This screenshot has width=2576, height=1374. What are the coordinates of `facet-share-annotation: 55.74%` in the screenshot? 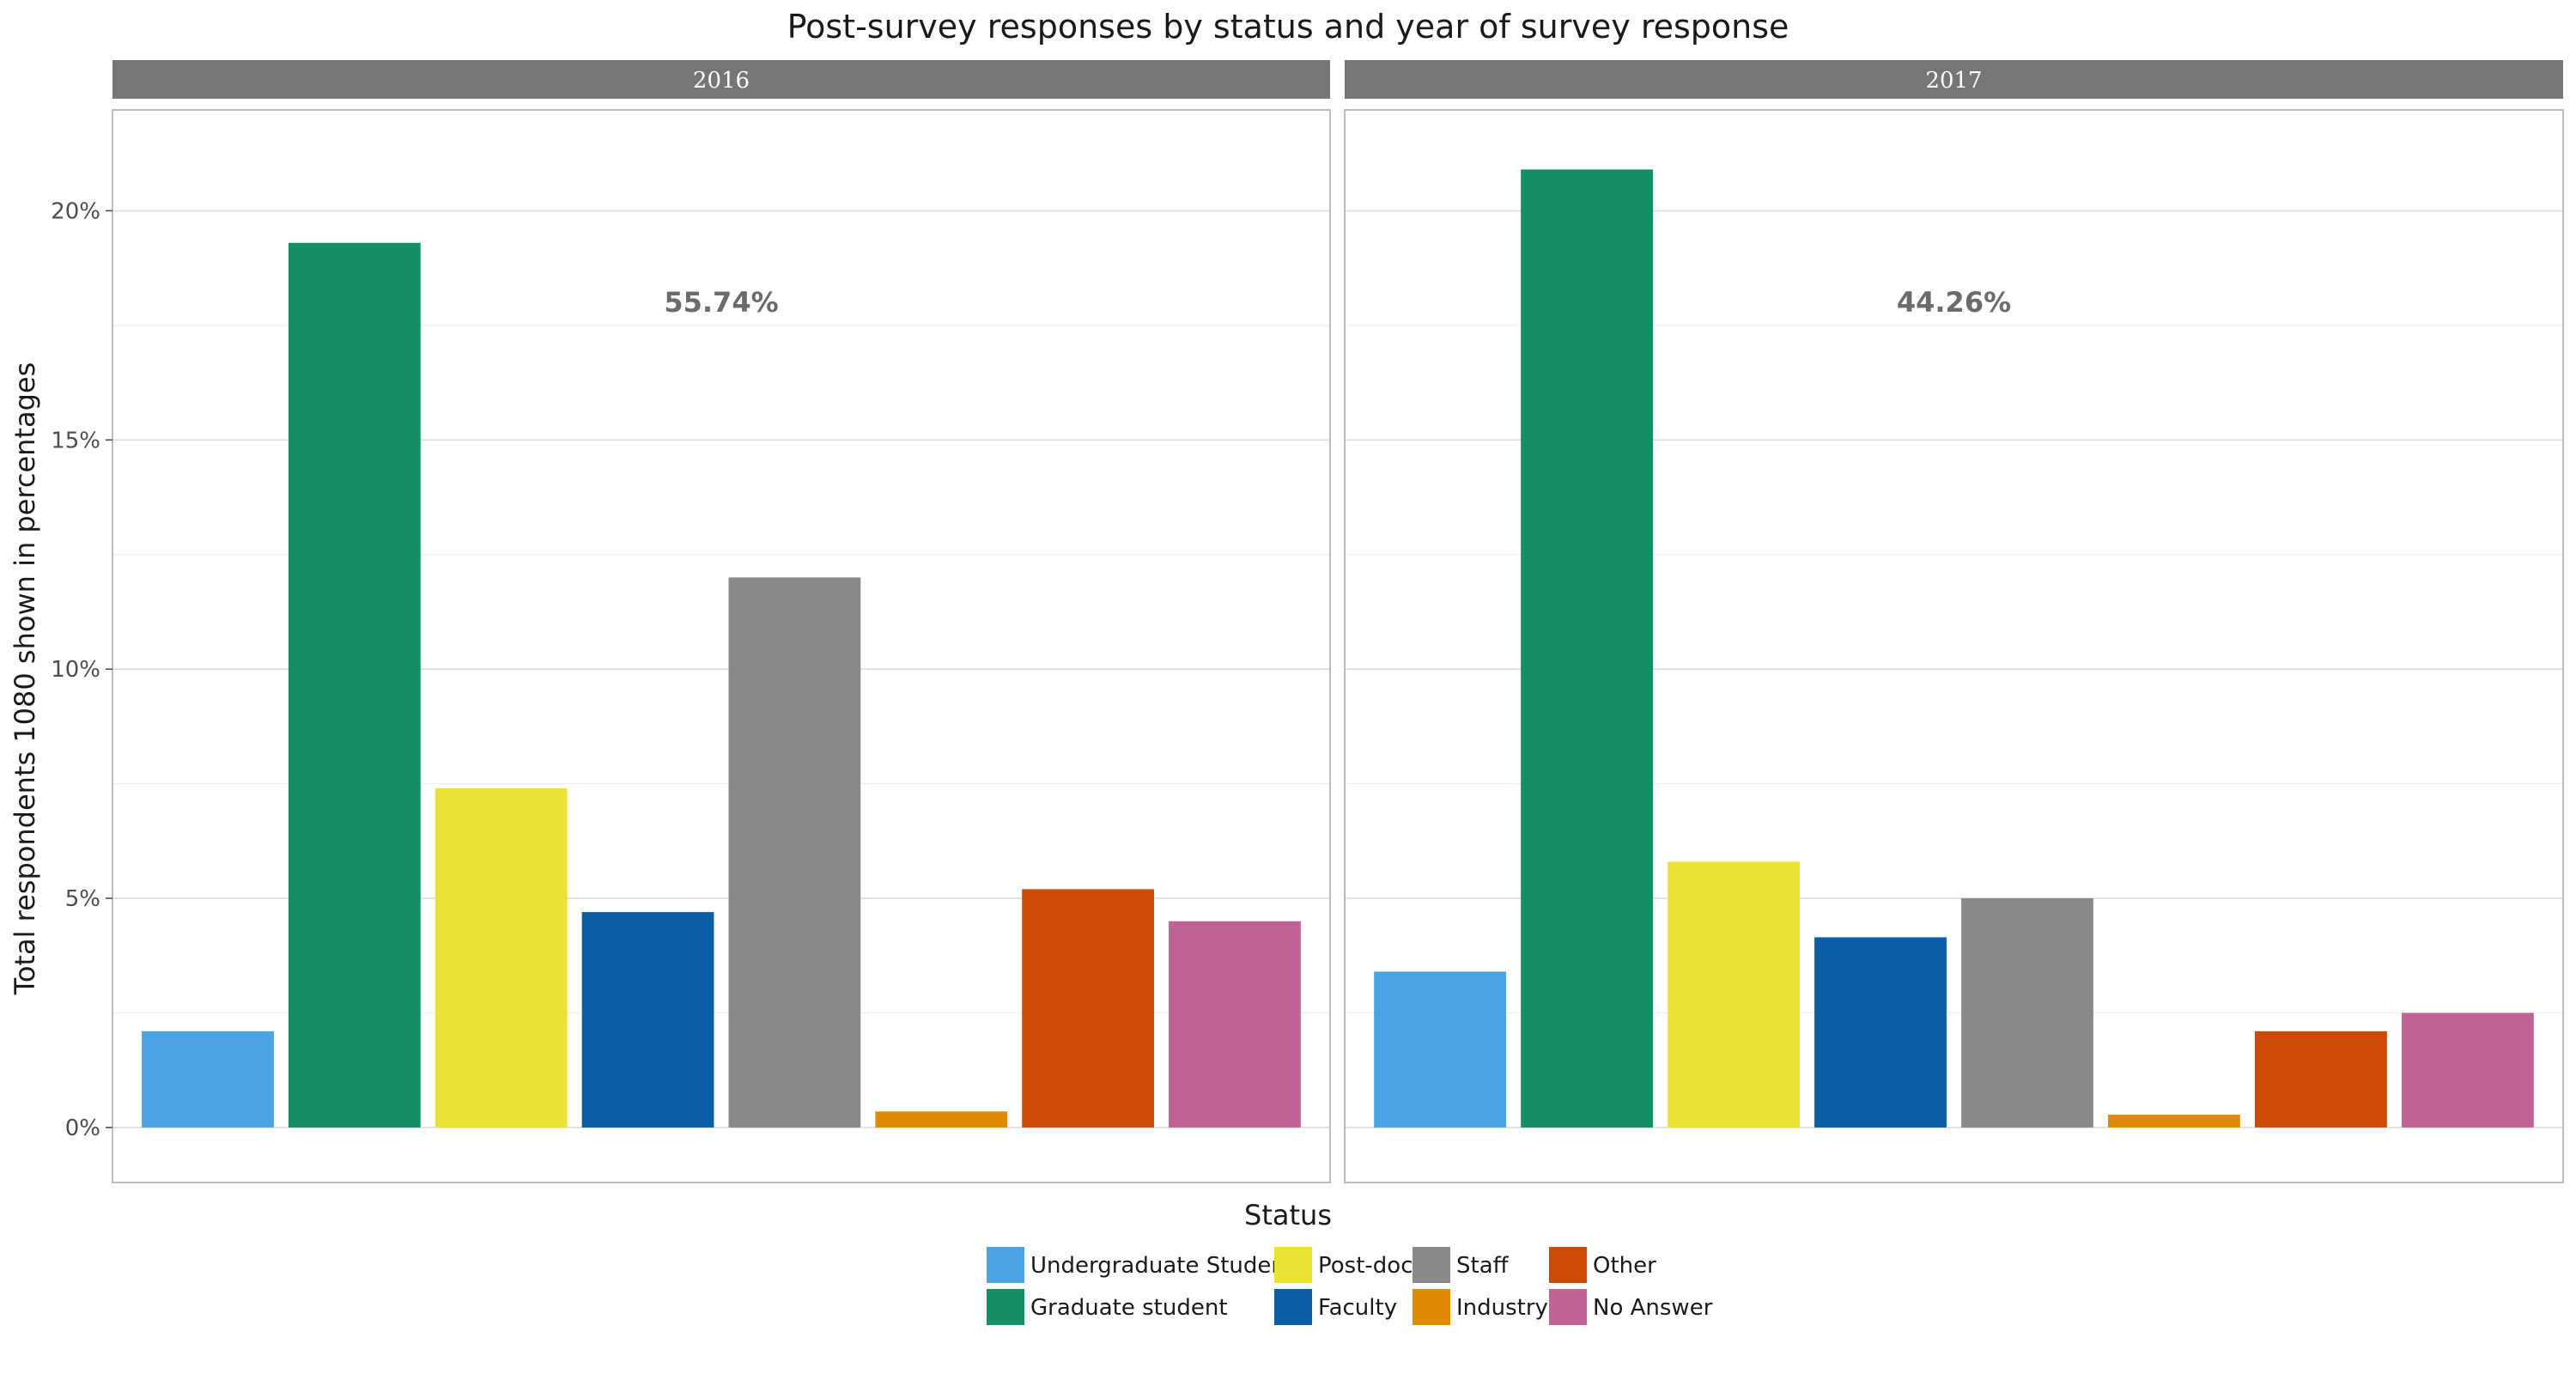 It's located at (721, 302).